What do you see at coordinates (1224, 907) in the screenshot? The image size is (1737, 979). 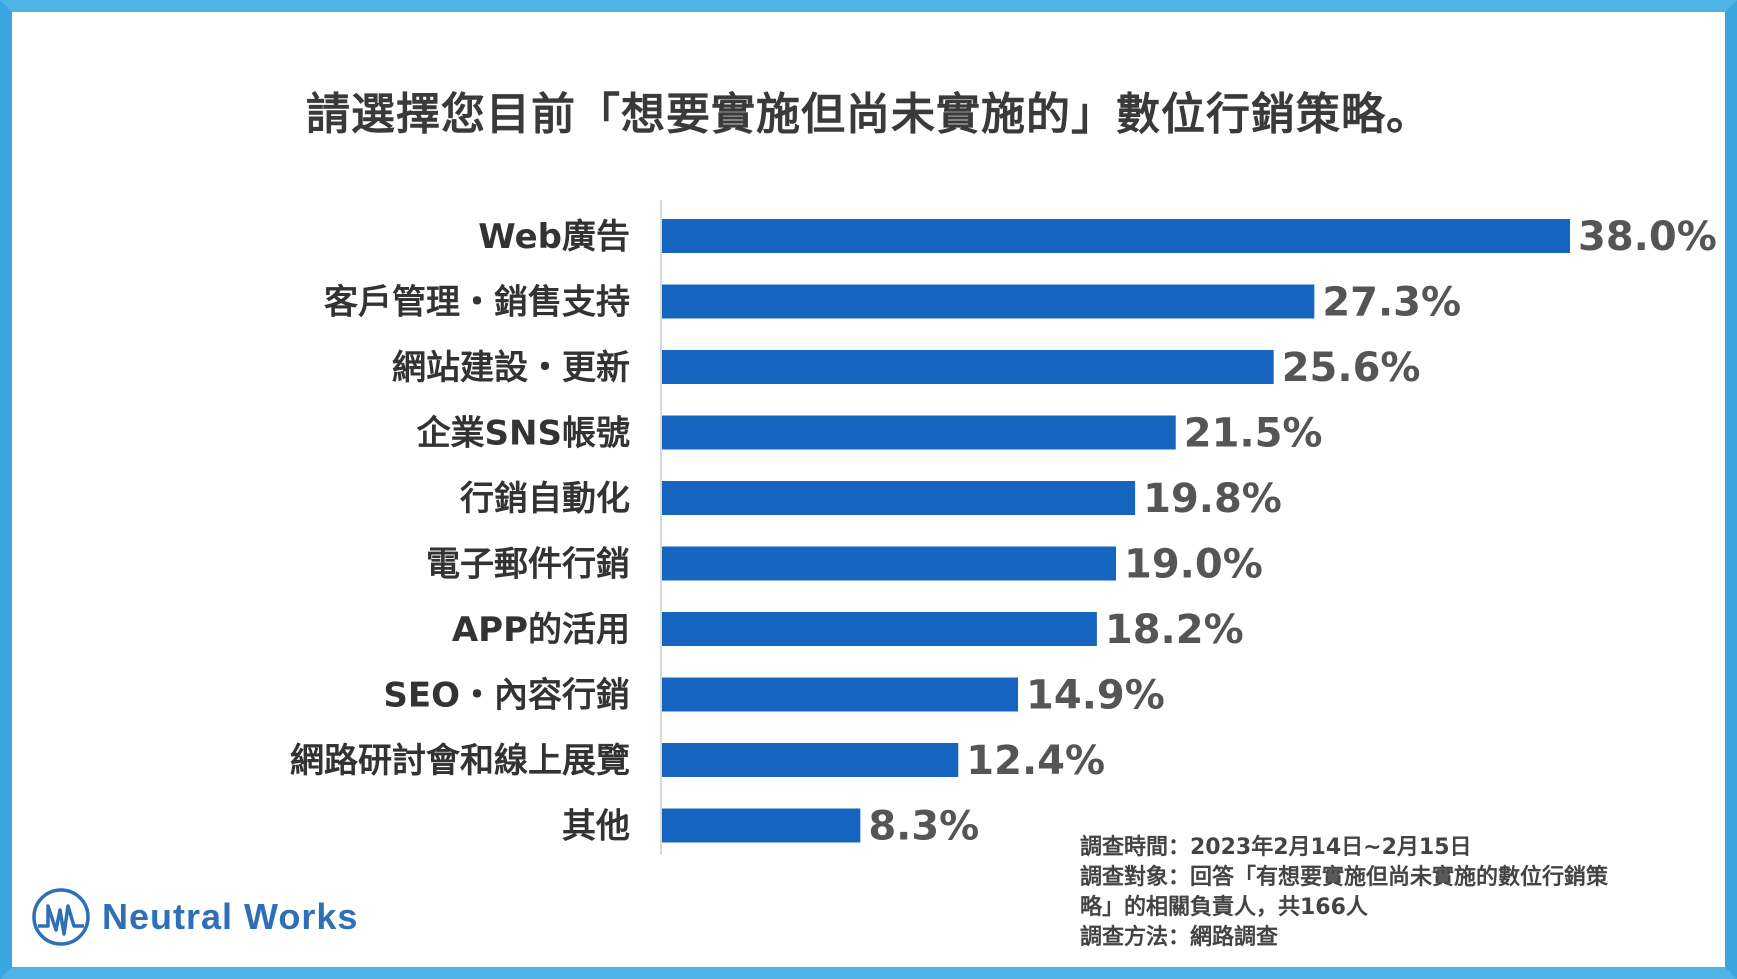 I see `survey-target-line2: 略」的相關負責人，共166人` at bounding box center [1224, 907].